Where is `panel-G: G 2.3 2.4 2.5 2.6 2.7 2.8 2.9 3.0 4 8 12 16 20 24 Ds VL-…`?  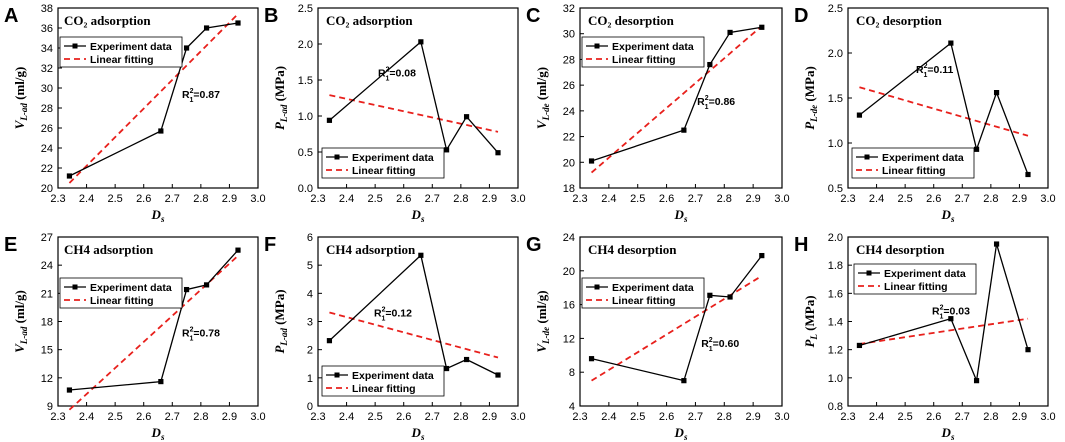
panel-G: G 2.3 2.4 2.5 2.6 2.7 2.8 2.9 3.0 4 8 12 16 20 24 Ds VL-… is located at coordinates (658, 337).